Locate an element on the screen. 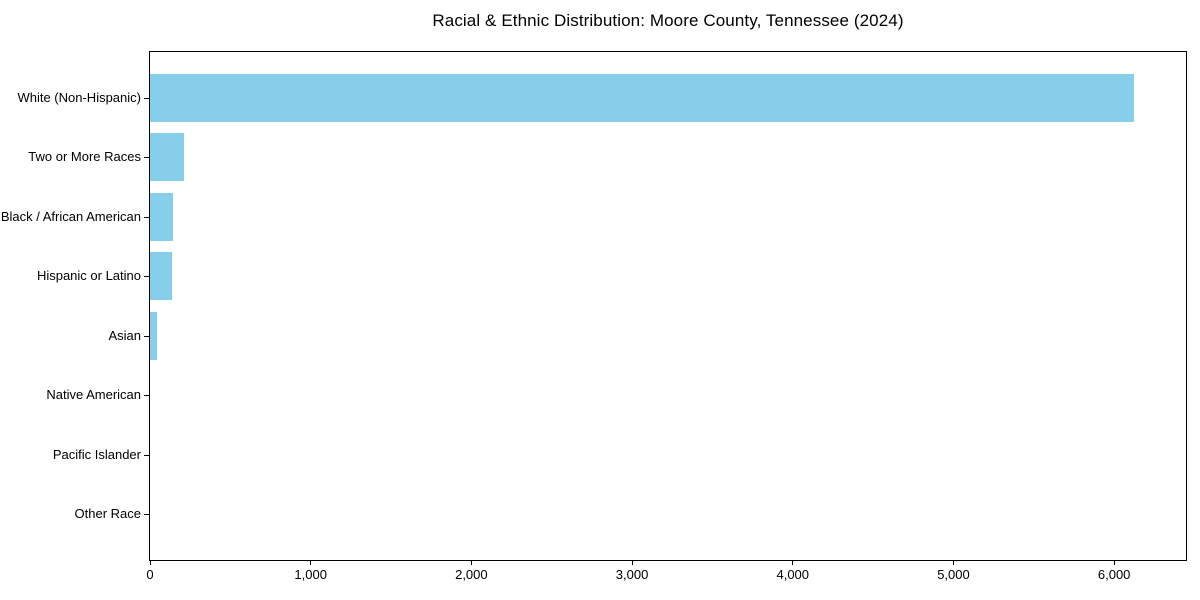 Image resolution: width=1200 pixels, height=600 pixels. y-tick-label-native-american: Native American is located at coordinates (93, 394).